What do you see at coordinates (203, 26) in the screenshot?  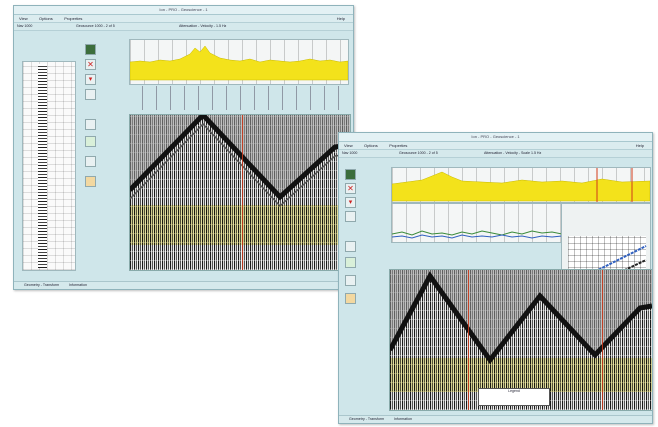 I see `info-right: Attenuation - Velocity - 1.5 Hz` at bounding box center [203, 26].